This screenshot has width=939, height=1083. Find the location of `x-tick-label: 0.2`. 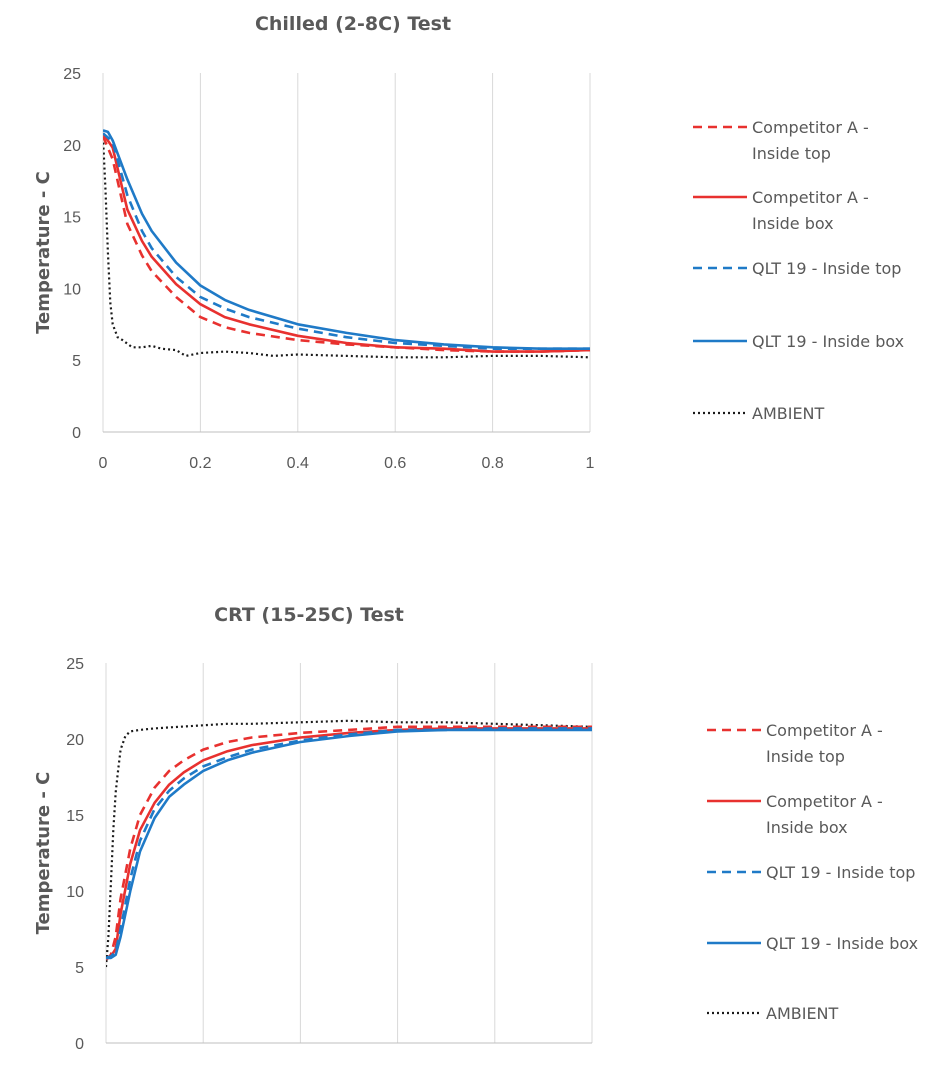

x-tick-label: 0.2 is located at coordinates (200, 463).